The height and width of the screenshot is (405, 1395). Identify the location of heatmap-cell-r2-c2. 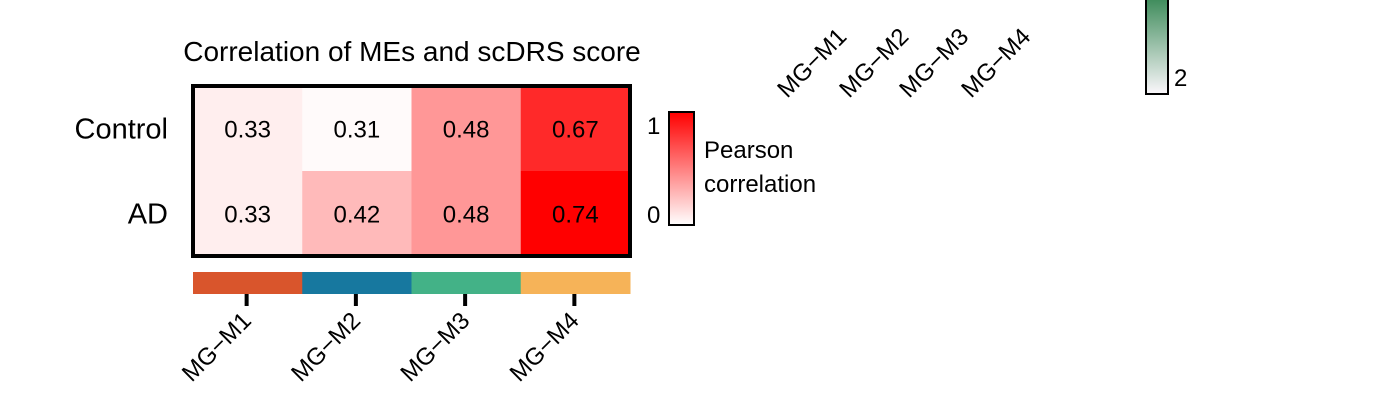
(357, 214).